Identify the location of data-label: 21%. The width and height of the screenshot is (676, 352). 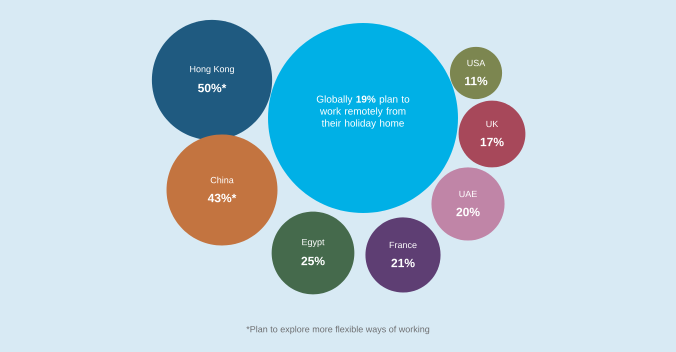
(403, 263).